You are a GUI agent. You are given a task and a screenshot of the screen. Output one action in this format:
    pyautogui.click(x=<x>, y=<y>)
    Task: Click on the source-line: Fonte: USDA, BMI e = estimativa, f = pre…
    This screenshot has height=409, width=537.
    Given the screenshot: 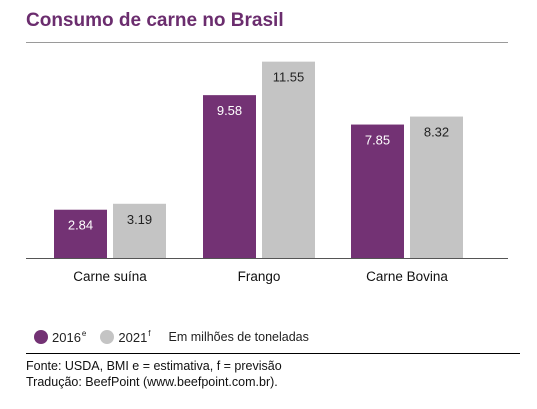 What is the action you would take?
    pyautogui.click(x=154, y=366)
    